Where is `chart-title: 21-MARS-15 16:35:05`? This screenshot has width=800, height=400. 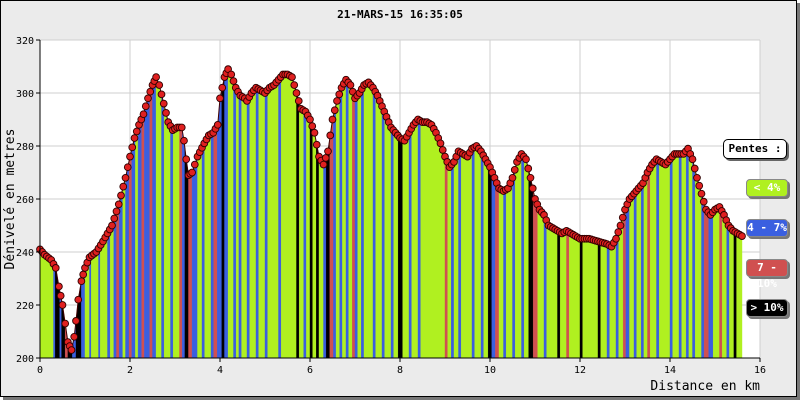 chart-title: 21-MARS-15 16:35:05 is located at coordinates (400, 14).